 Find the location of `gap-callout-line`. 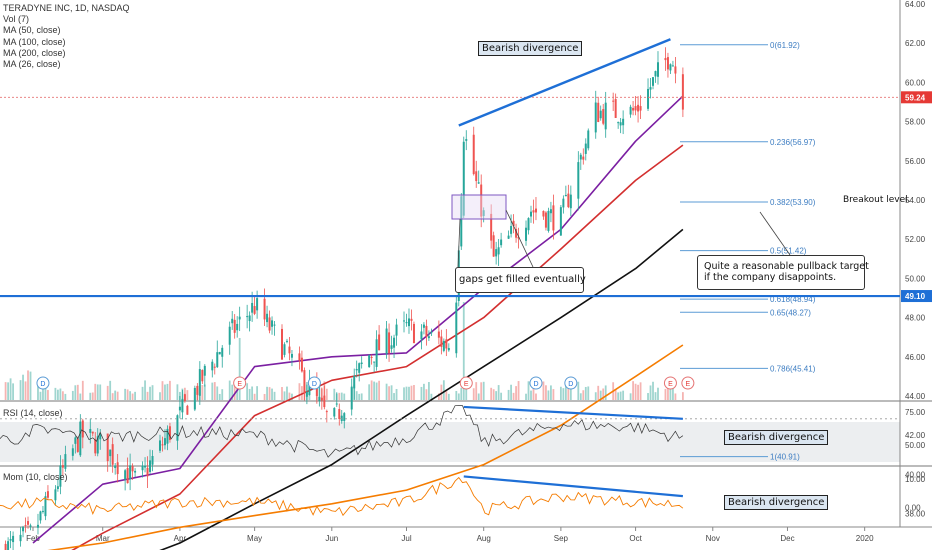

gap-callout-line is located at coordinates (519, 238).